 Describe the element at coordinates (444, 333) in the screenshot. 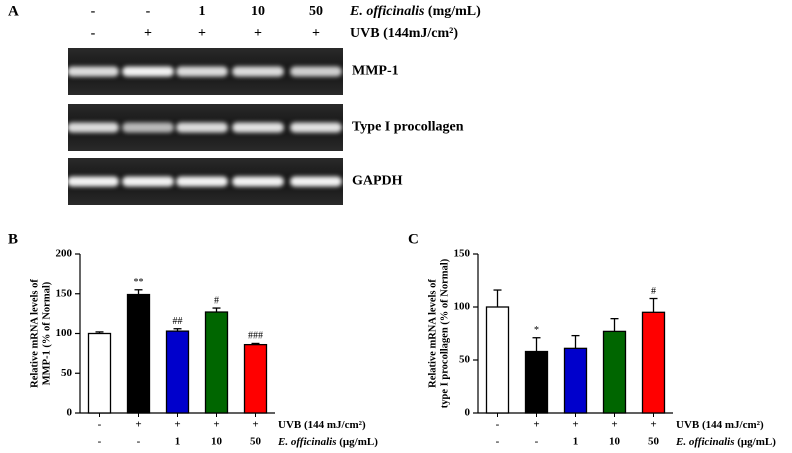

I see `y-axis-label: type I procollagen (% of Normal)` at that location.